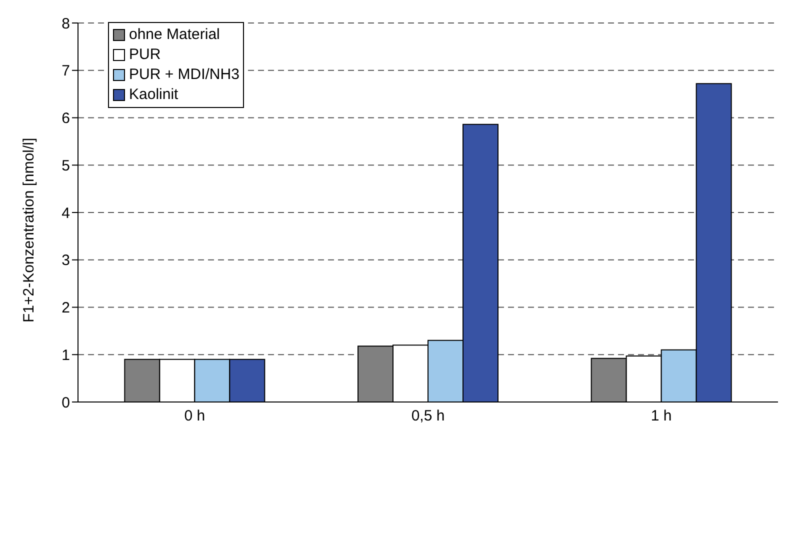  I want to click on legend-label: PUR + MDI/NH3, so click(184, 75).